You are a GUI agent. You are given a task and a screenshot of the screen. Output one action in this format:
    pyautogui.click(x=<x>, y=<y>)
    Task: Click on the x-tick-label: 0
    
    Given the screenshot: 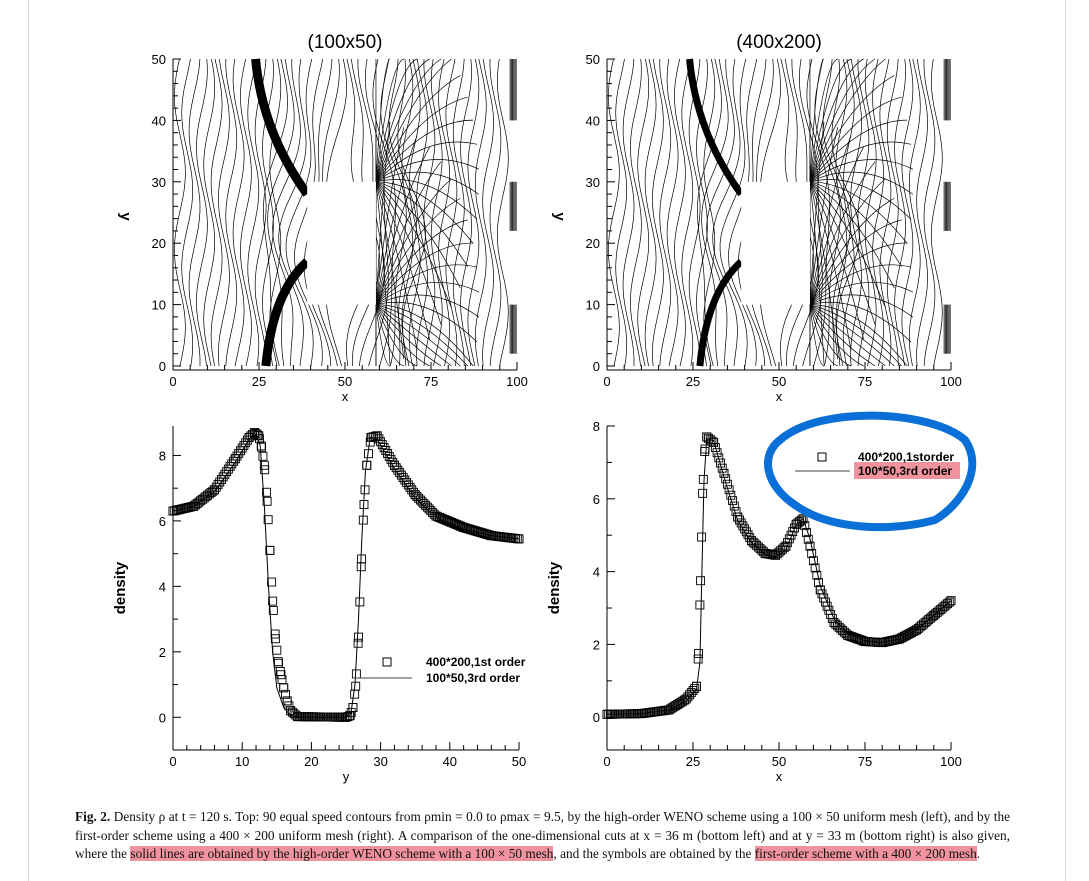 What is the action you would take?
    pyautogui.click(x=606, y=761)
    